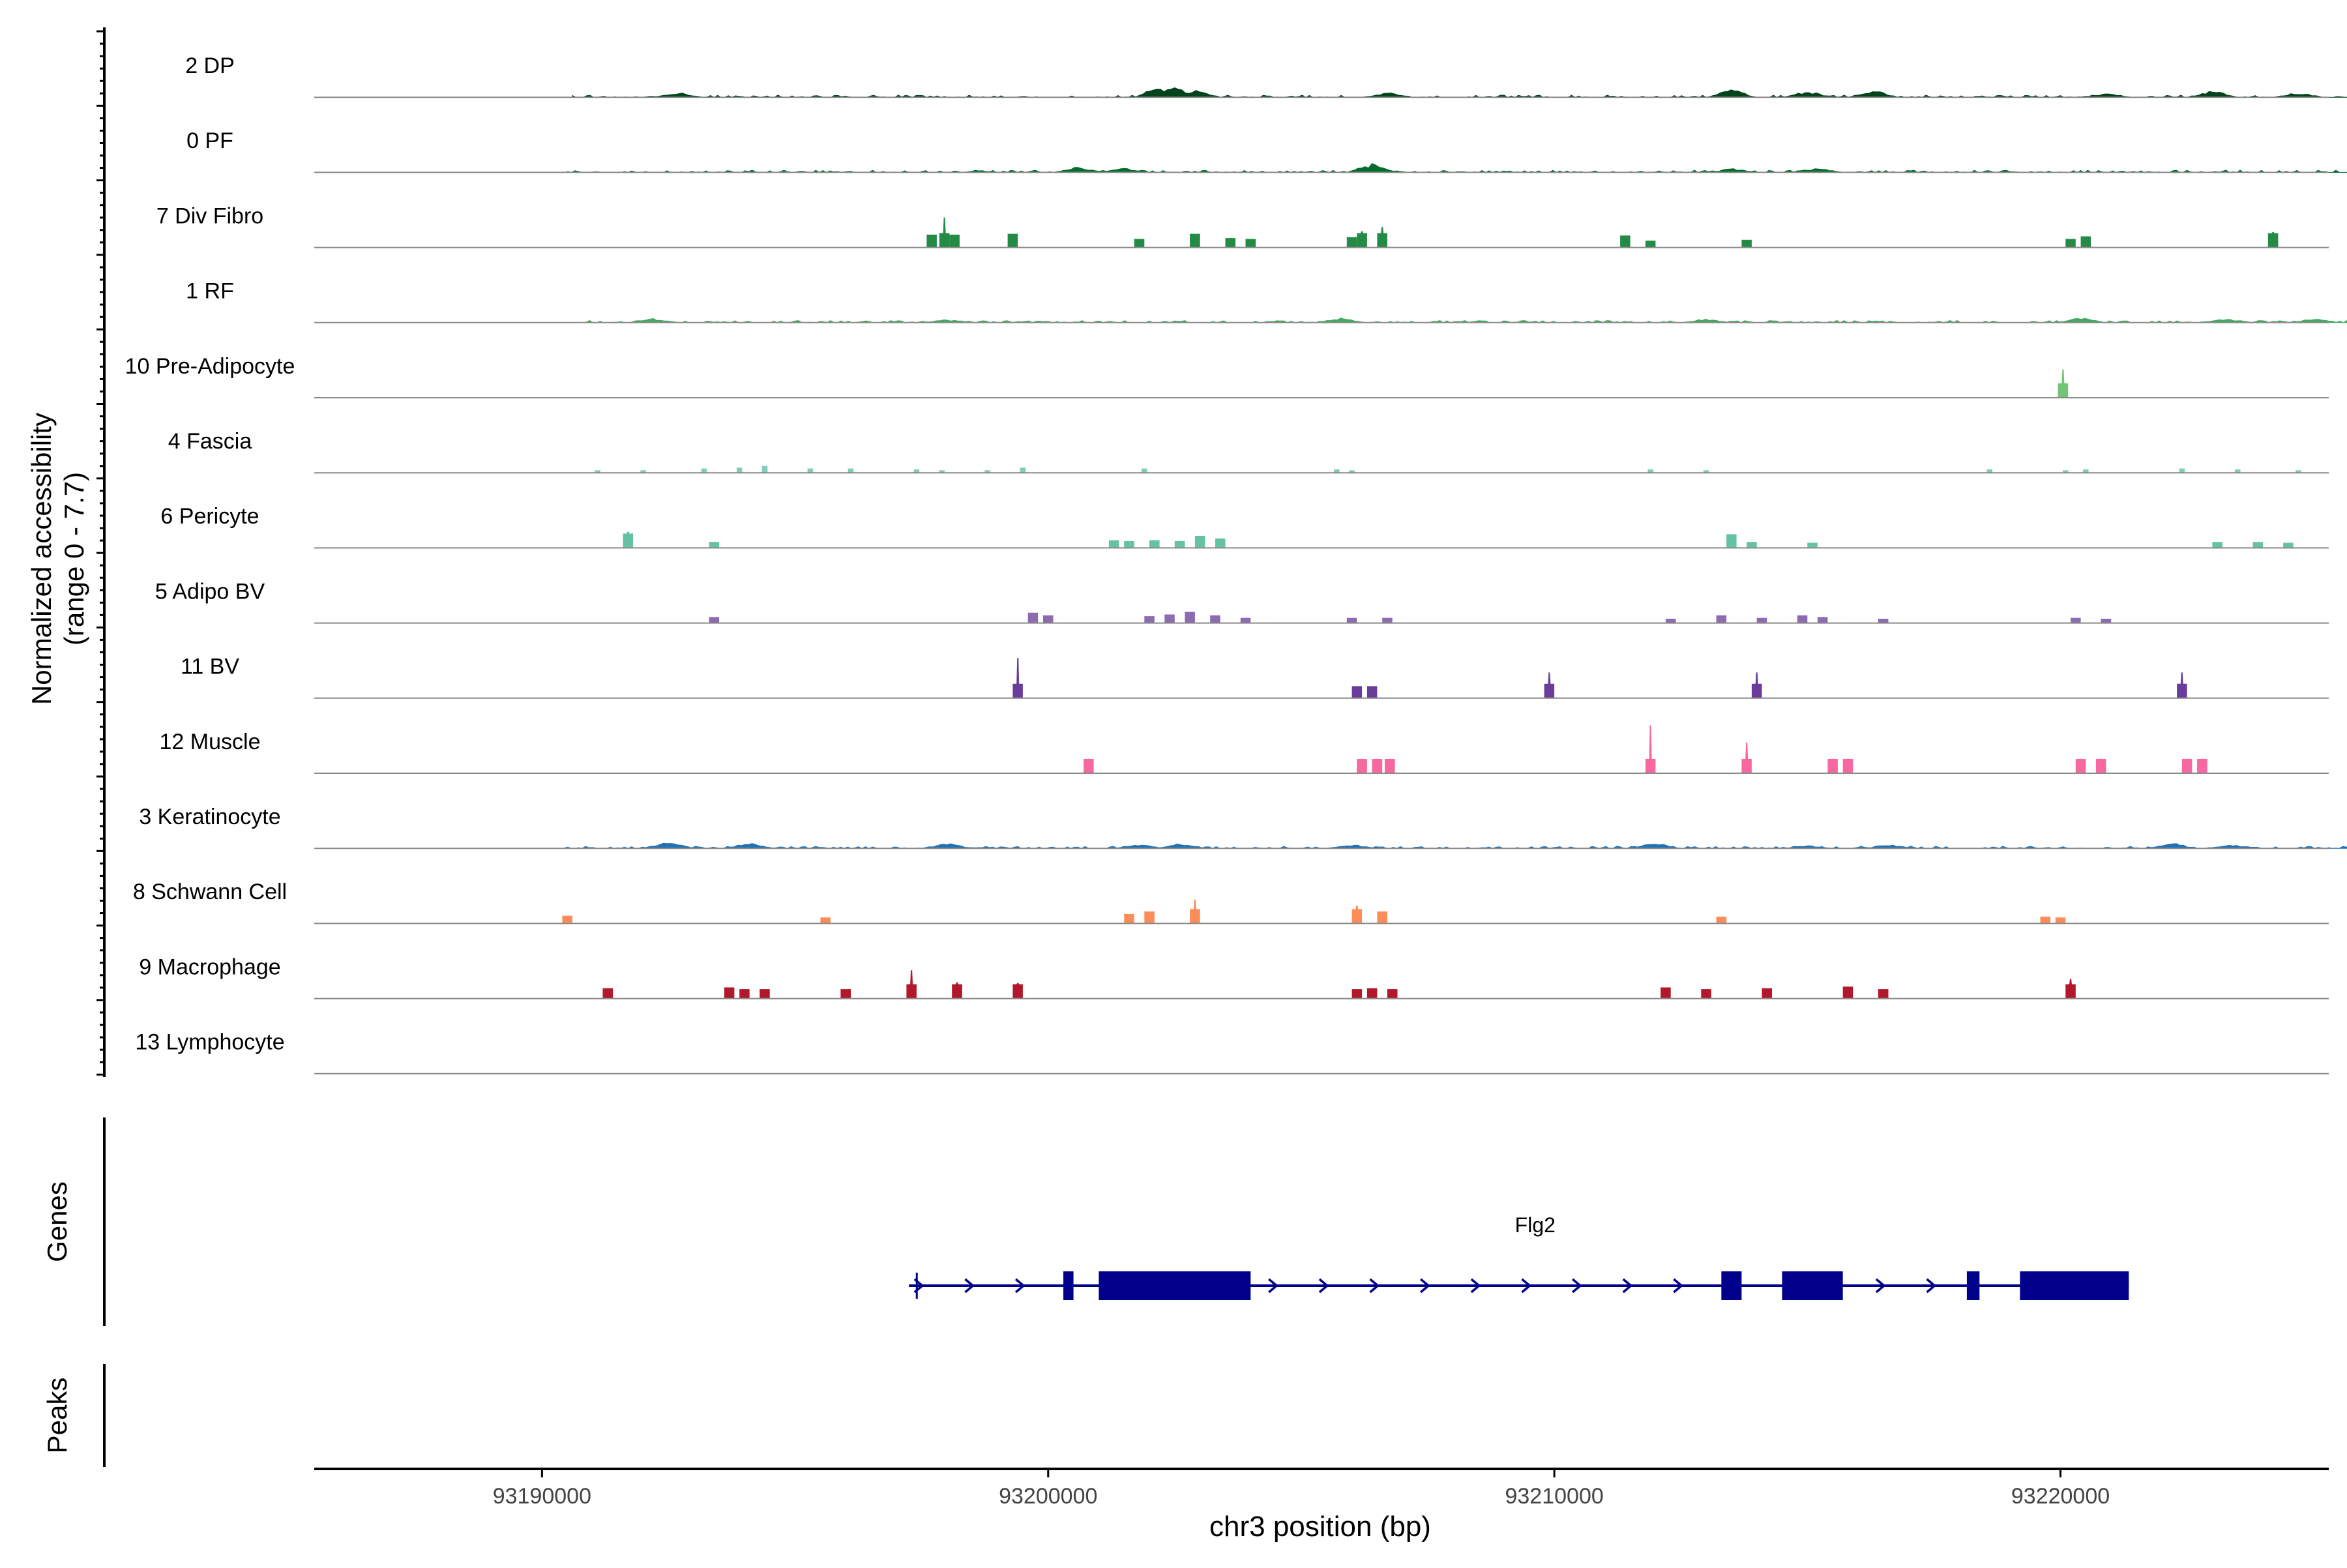 The image size is (2347, 1568). I want to click on track-13-lymphocyte: 13 Lymphocyte, so click(1232, 1052).